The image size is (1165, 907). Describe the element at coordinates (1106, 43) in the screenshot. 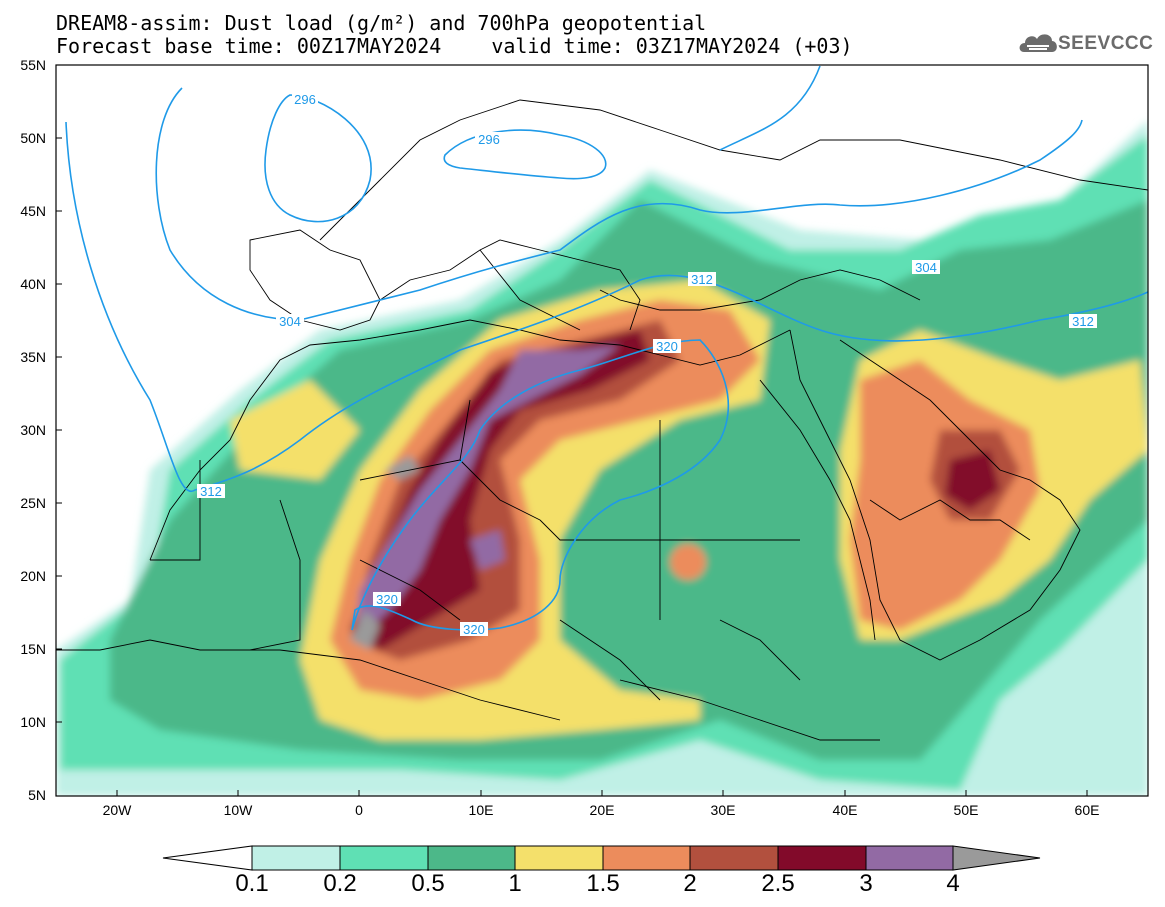

I see `logo-text: SEEVCCC` at that location.